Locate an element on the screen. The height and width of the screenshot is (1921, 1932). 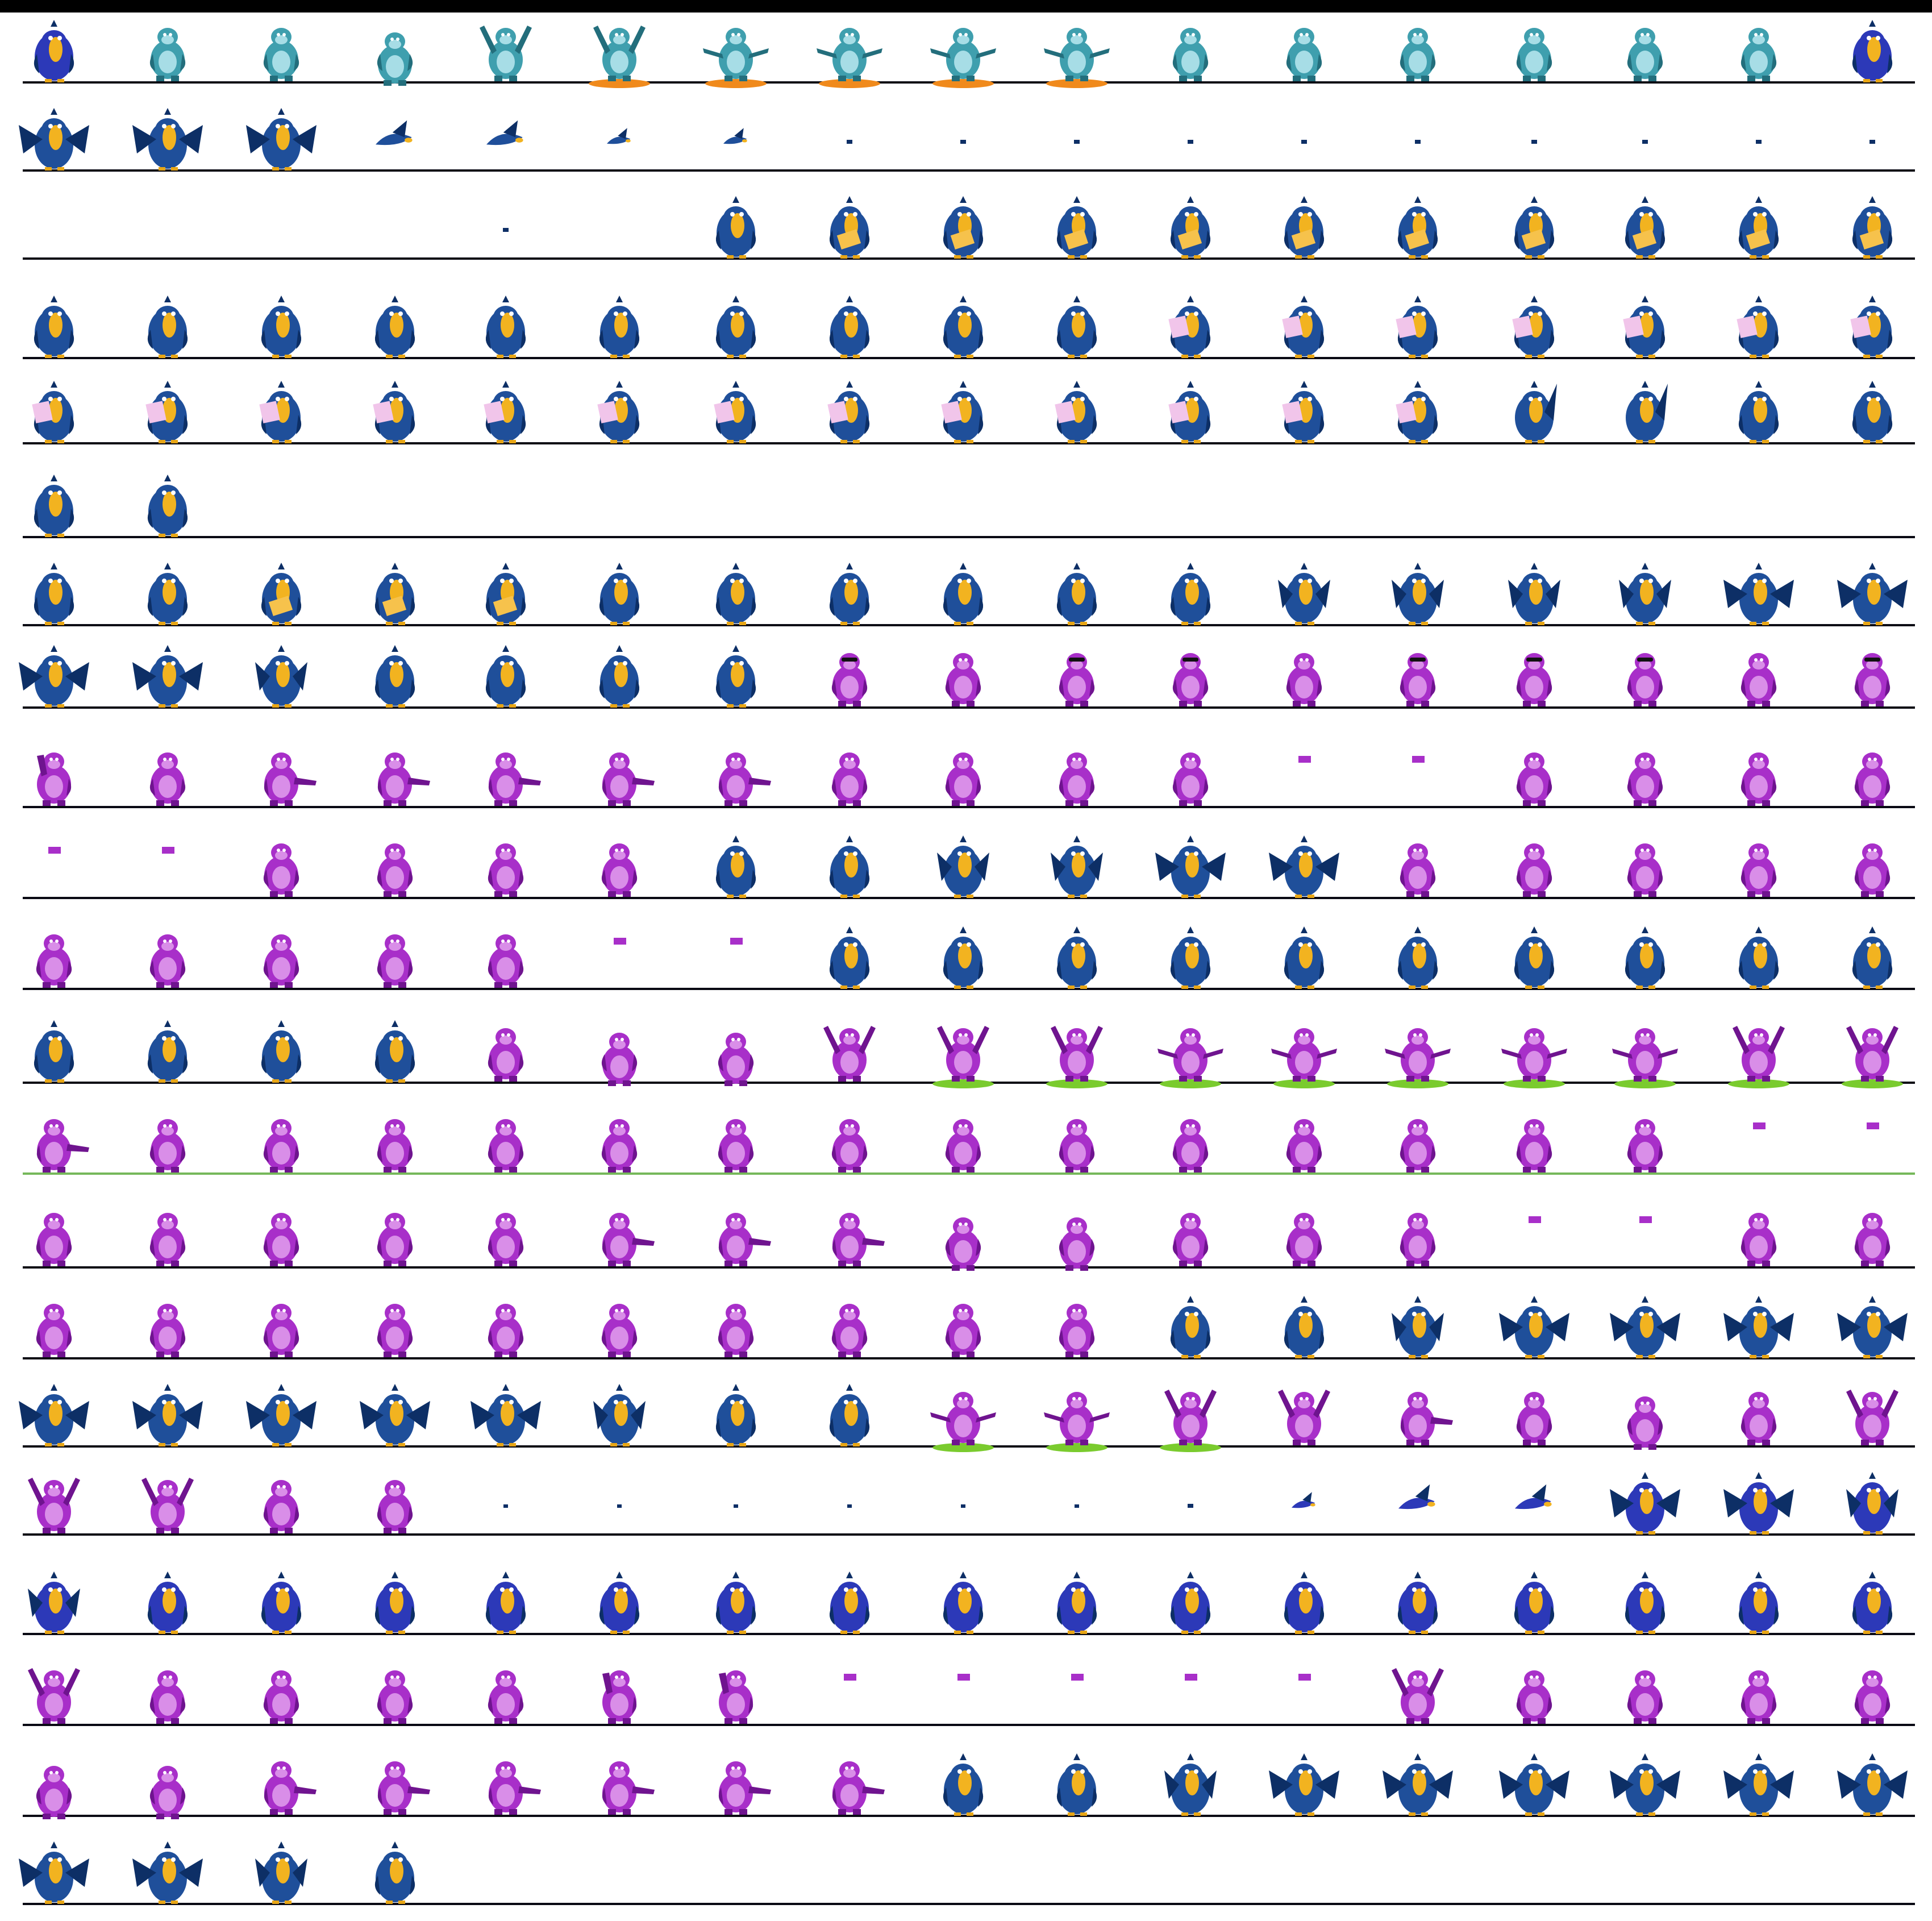
sprite-frame-blue-bird-wing-out is located at coordinates (963, 869).